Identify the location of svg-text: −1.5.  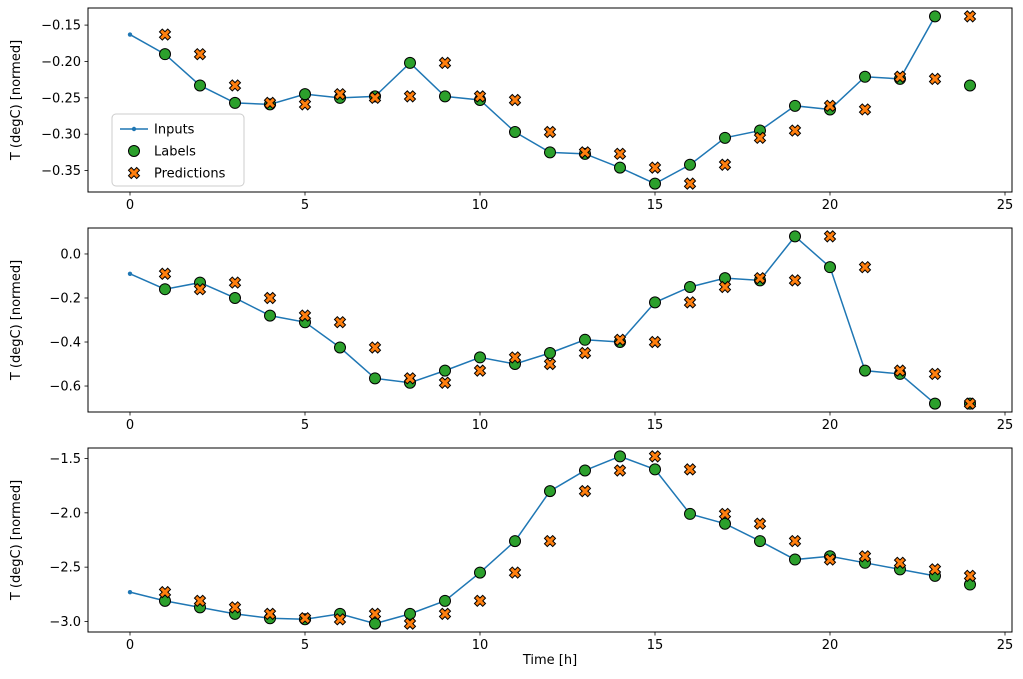
(65, 459).